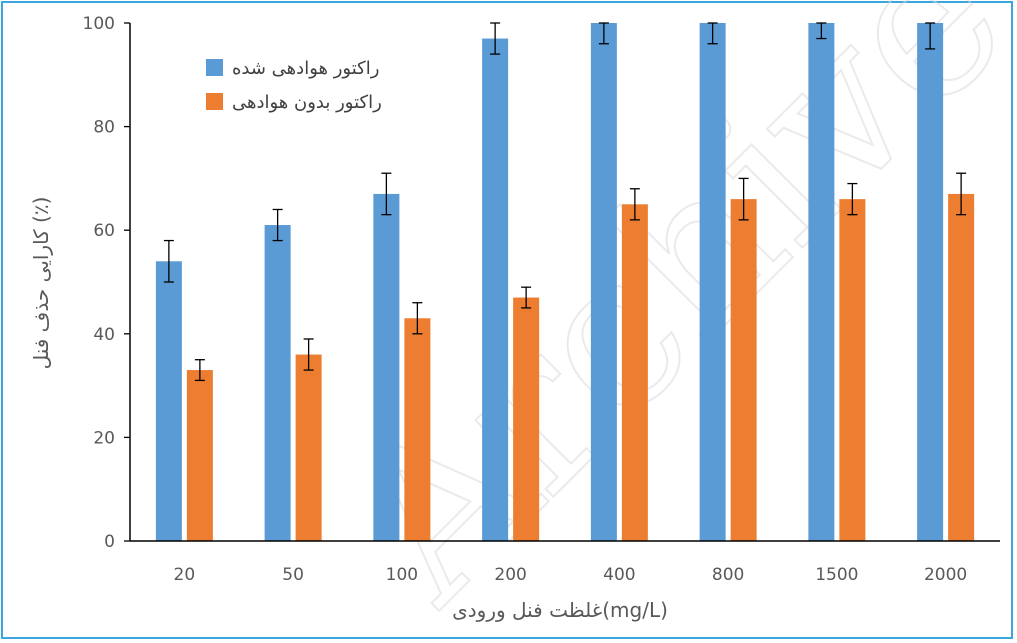  Describe the element at coordinates (104, 128) in the screenshot. I see `y-tick-label: 80` at that location.